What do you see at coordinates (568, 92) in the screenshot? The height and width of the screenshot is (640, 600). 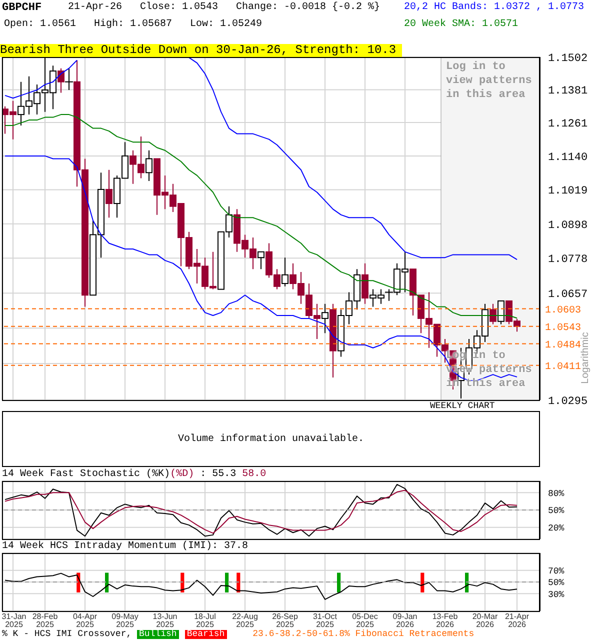 I see `y-tick-label: 1.1381` at bounding box center [568, 92].